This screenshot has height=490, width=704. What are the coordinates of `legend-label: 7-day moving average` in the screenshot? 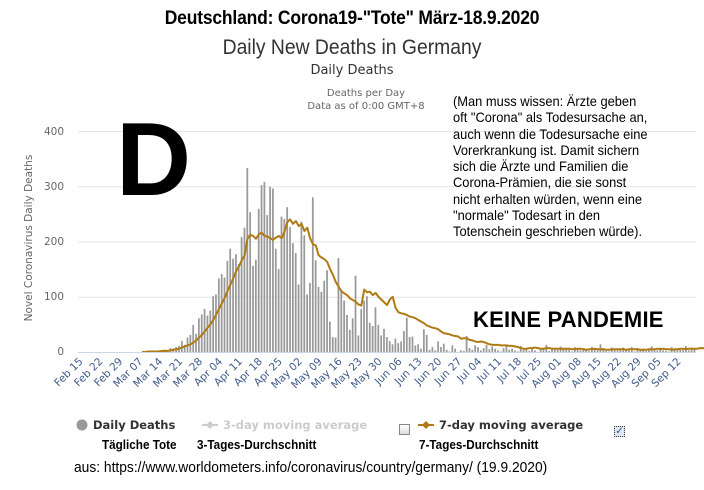 It's located at (511, 425).